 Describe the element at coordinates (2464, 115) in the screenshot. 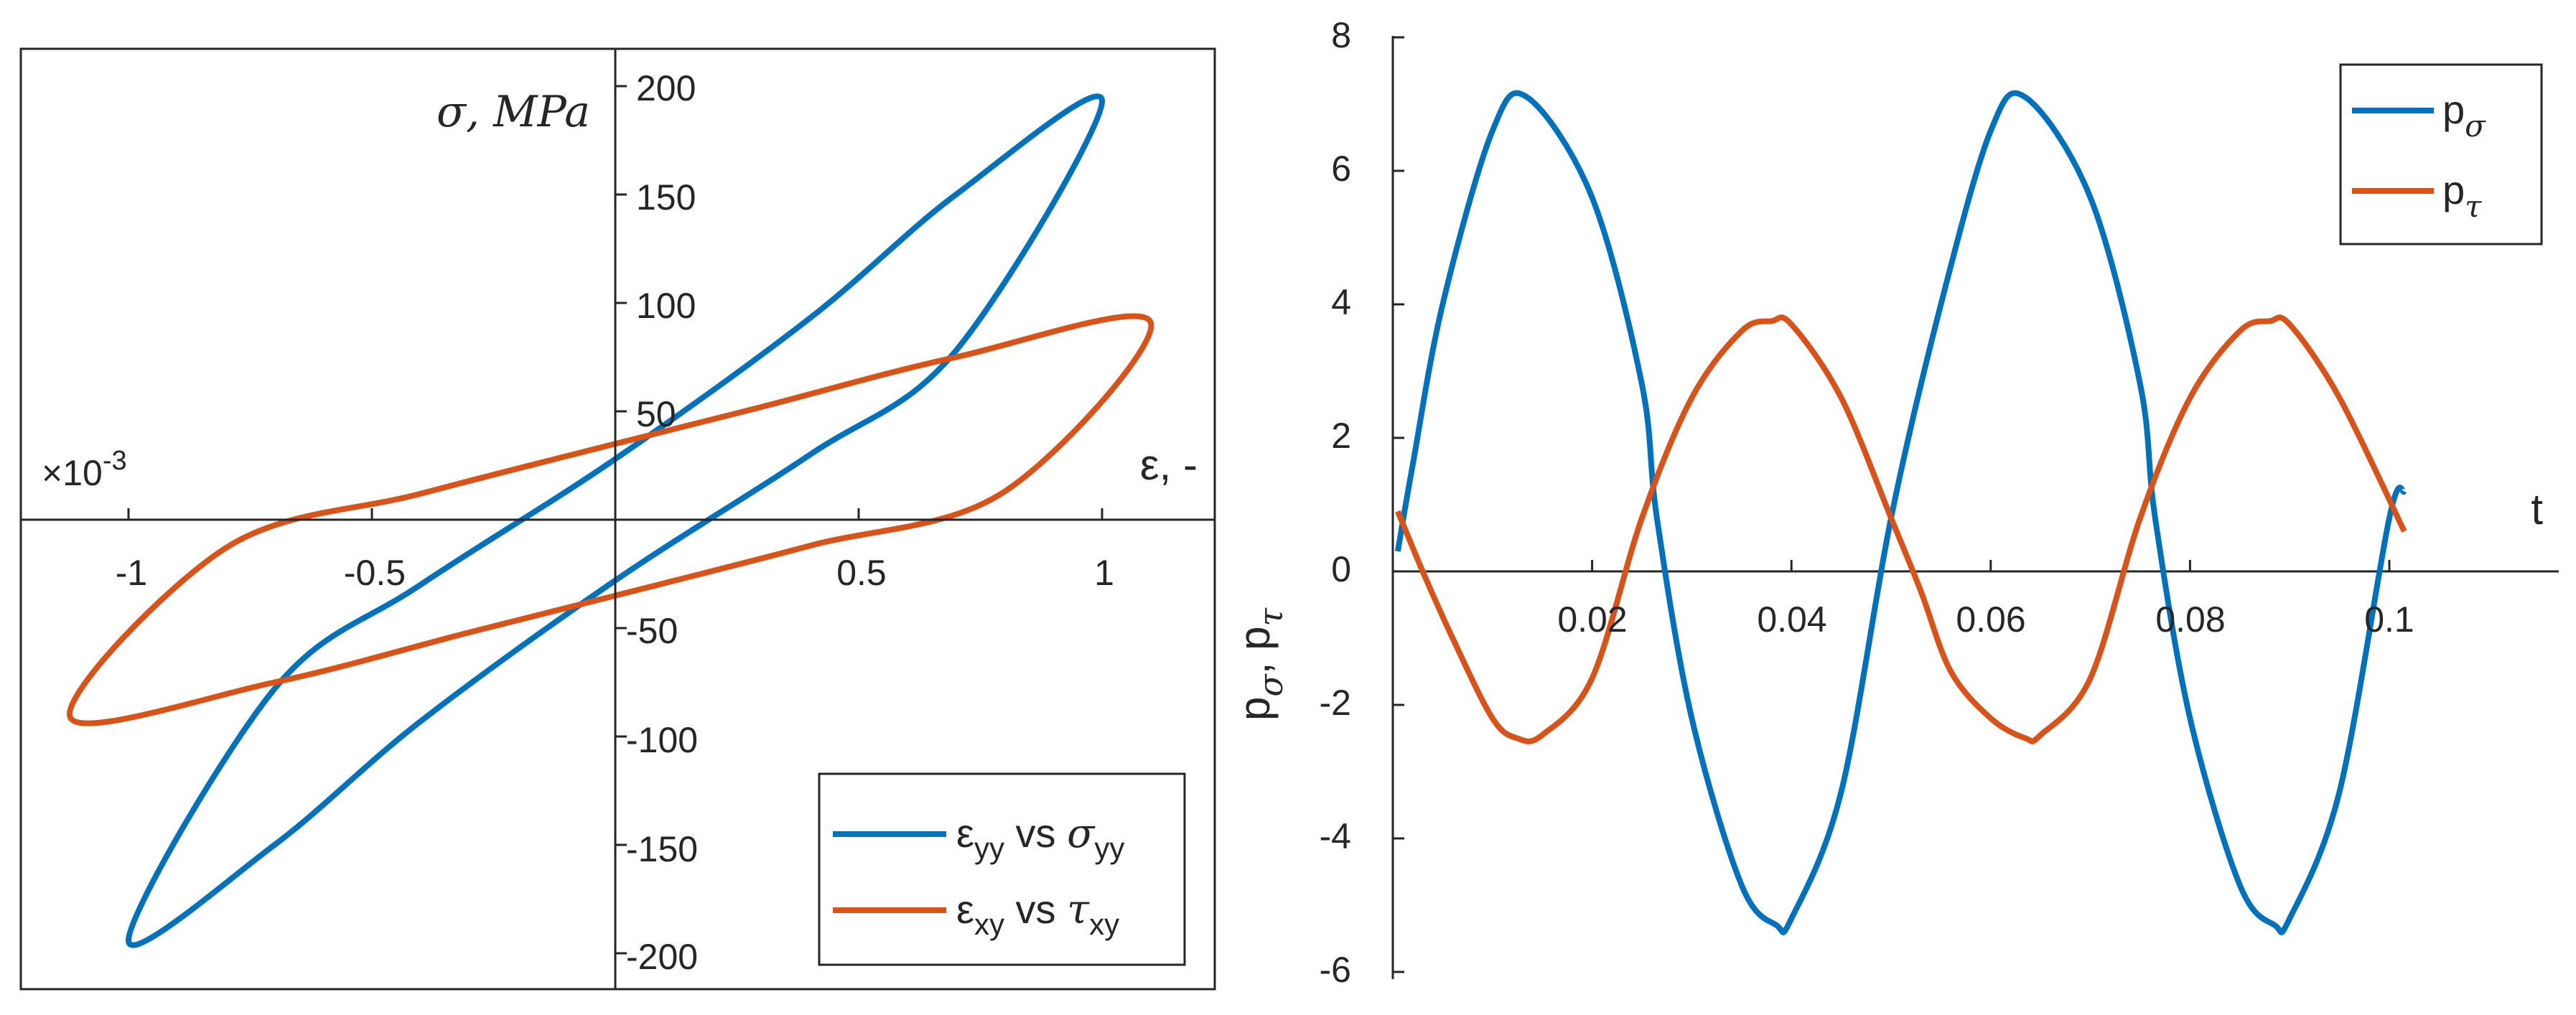

I see `legend-entry-p-sigma: pσ` at that location.